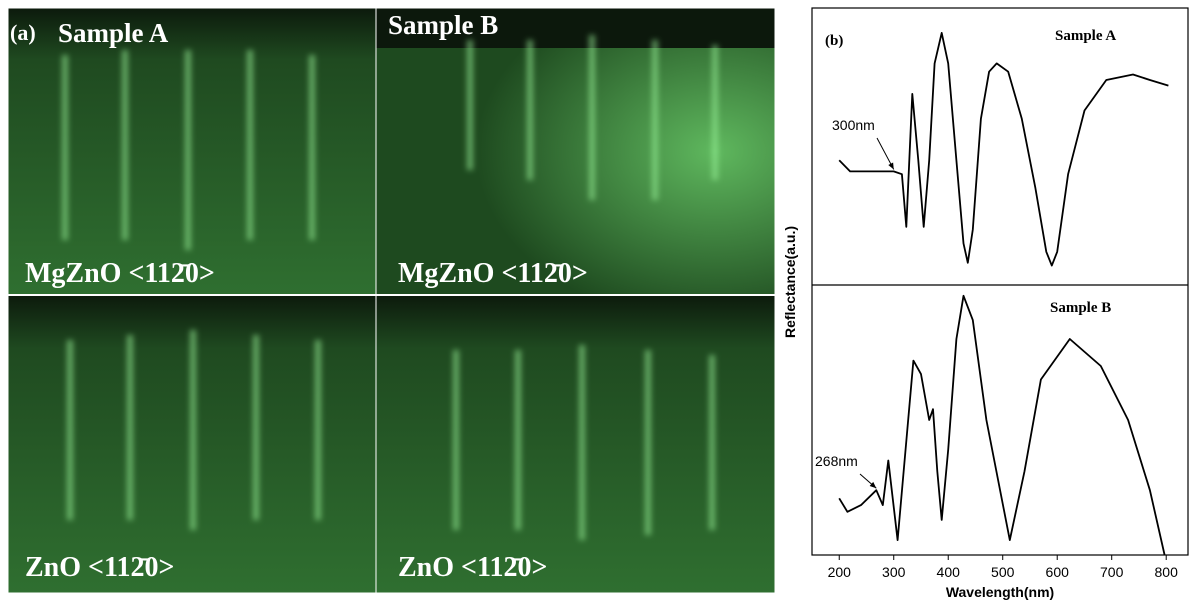 The image size is (1192, 605). What do you see at coordinates (853, 125) in the screenshot?
I see `annotation: 300nm` at bounding box center [853, 125].